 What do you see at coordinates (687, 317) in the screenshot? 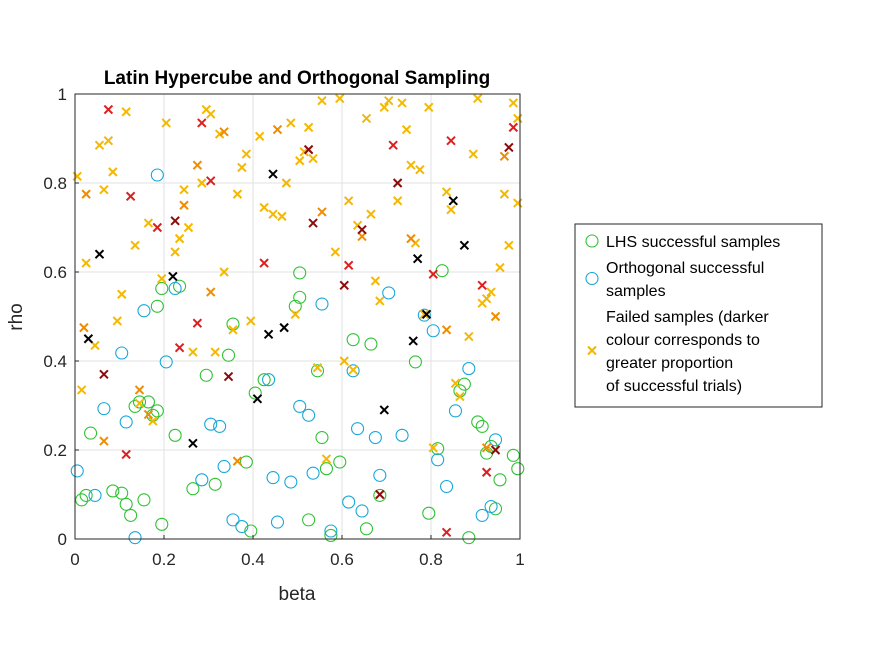
I see `legend-label: Failed samples (darker` at bounding box center [687, 317].